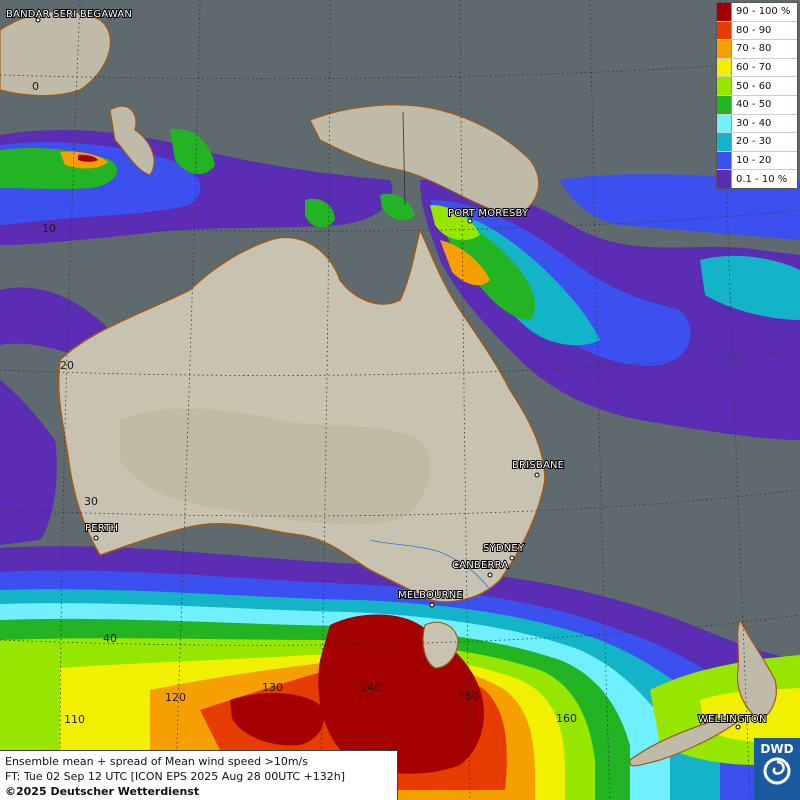  I want to click on city-marker-sydney, so click(512, 558).